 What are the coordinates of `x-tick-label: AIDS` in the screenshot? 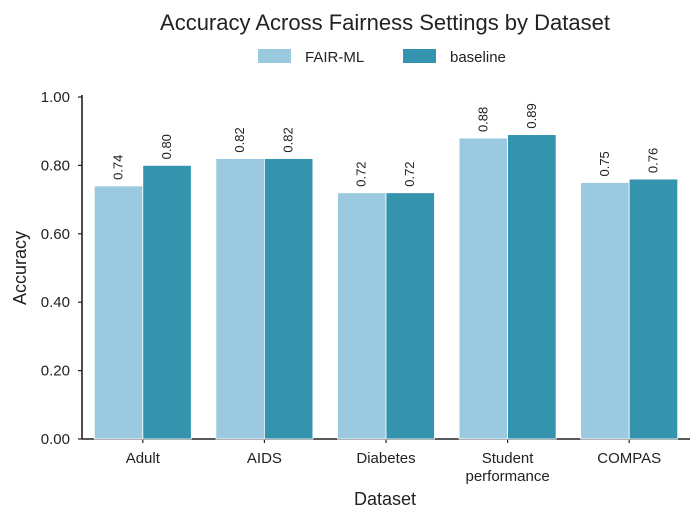 It's located at (264, 458).